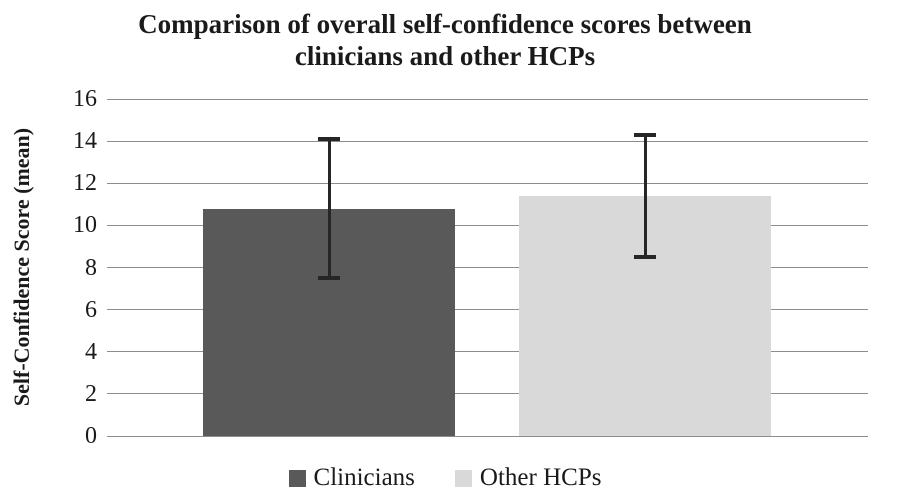 This screenshot has width=900, height=500. Describe the element at coordinates (445, 56) in the screenshot. I see `chart-title-line-2: clinicians and other HCPs` at that location.